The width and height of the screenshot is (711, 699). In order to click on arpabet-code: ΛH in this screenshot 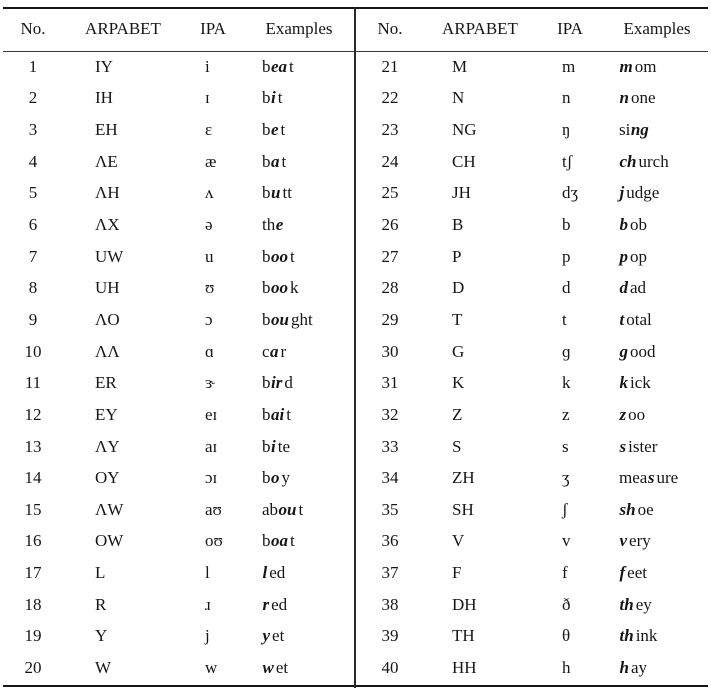, I will do `click(107, 193)`.